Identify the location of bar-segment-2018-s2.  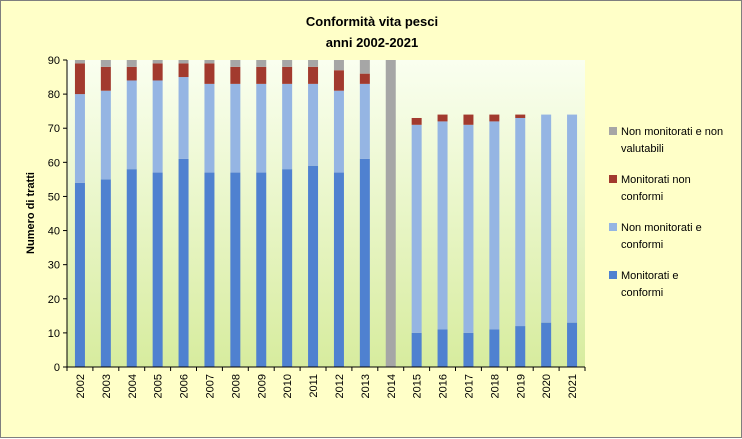
(494, 118).